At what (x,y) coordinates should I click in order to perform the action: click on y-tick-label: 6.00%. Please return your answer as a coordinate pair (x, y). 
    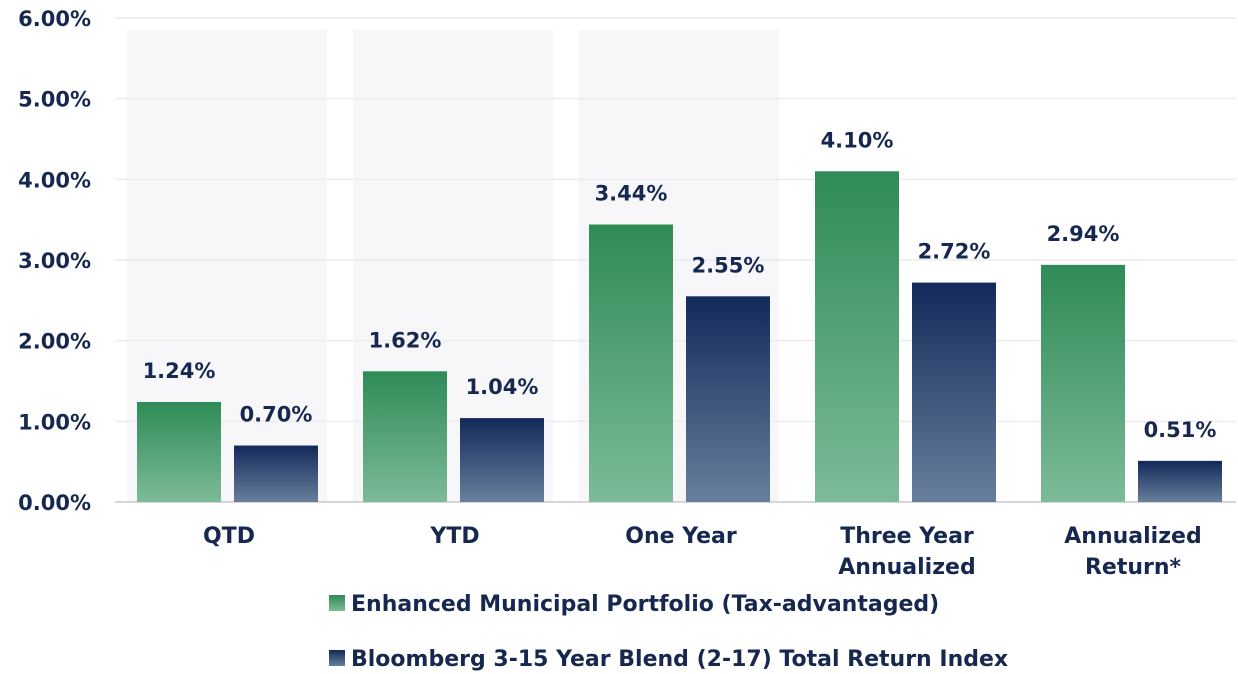
    Looking at the image, I should click on (54, 19).